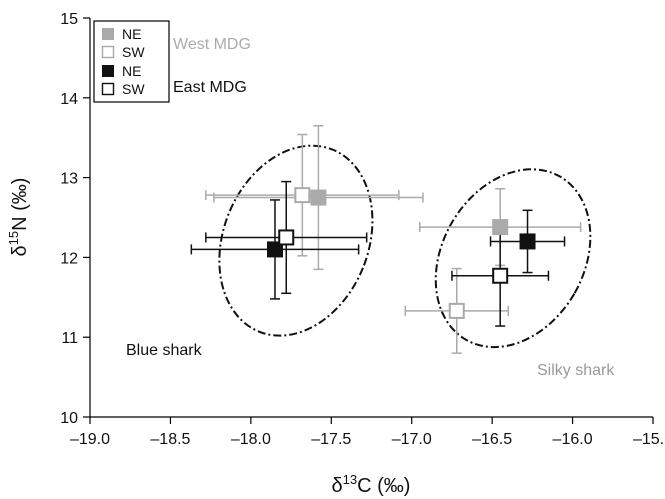 The height and width of the screenshot is (499, 665). What do you see at coordinates (296, 240) in the screenshot?
I see `ellipse-blue-shark` at bounding box center [296, 240].